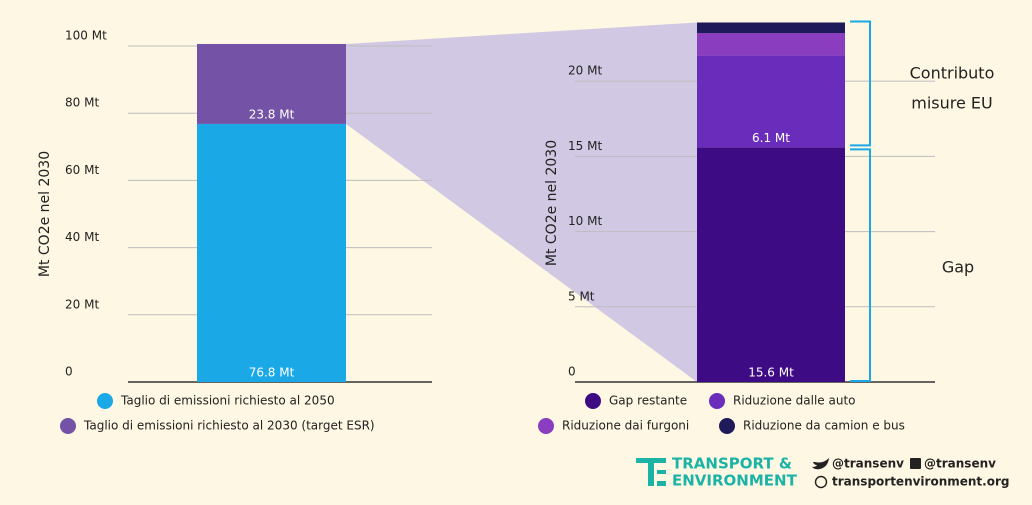 This screenshot has height=505, width=1032. I want to click on legend-label: Riduzione da camion e bus, so click(824, 426).